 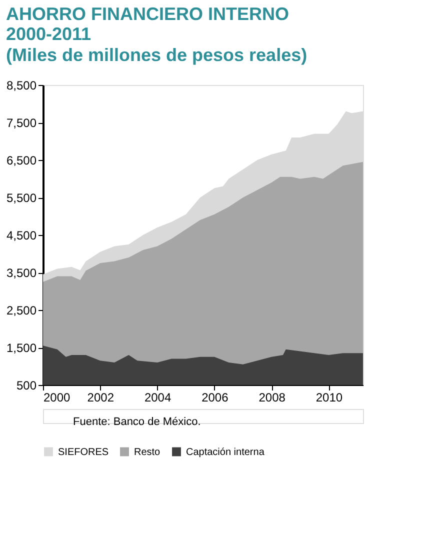 I want to click on legend-label: Resto, so click(x=147, y=452).